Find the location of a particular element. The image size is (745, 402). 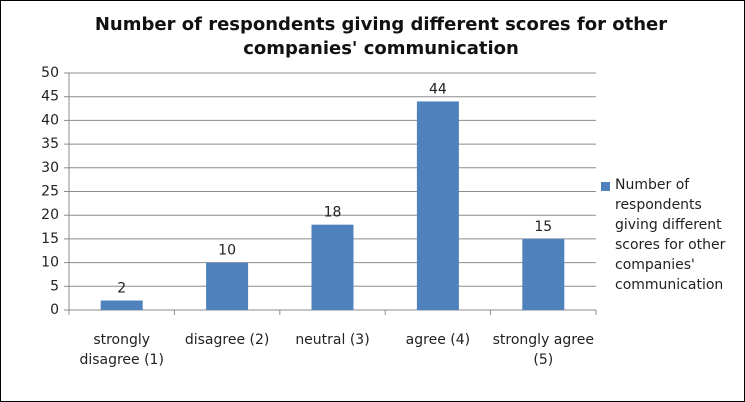

y-tick-label: 35 is located at coordinates (50, 144).